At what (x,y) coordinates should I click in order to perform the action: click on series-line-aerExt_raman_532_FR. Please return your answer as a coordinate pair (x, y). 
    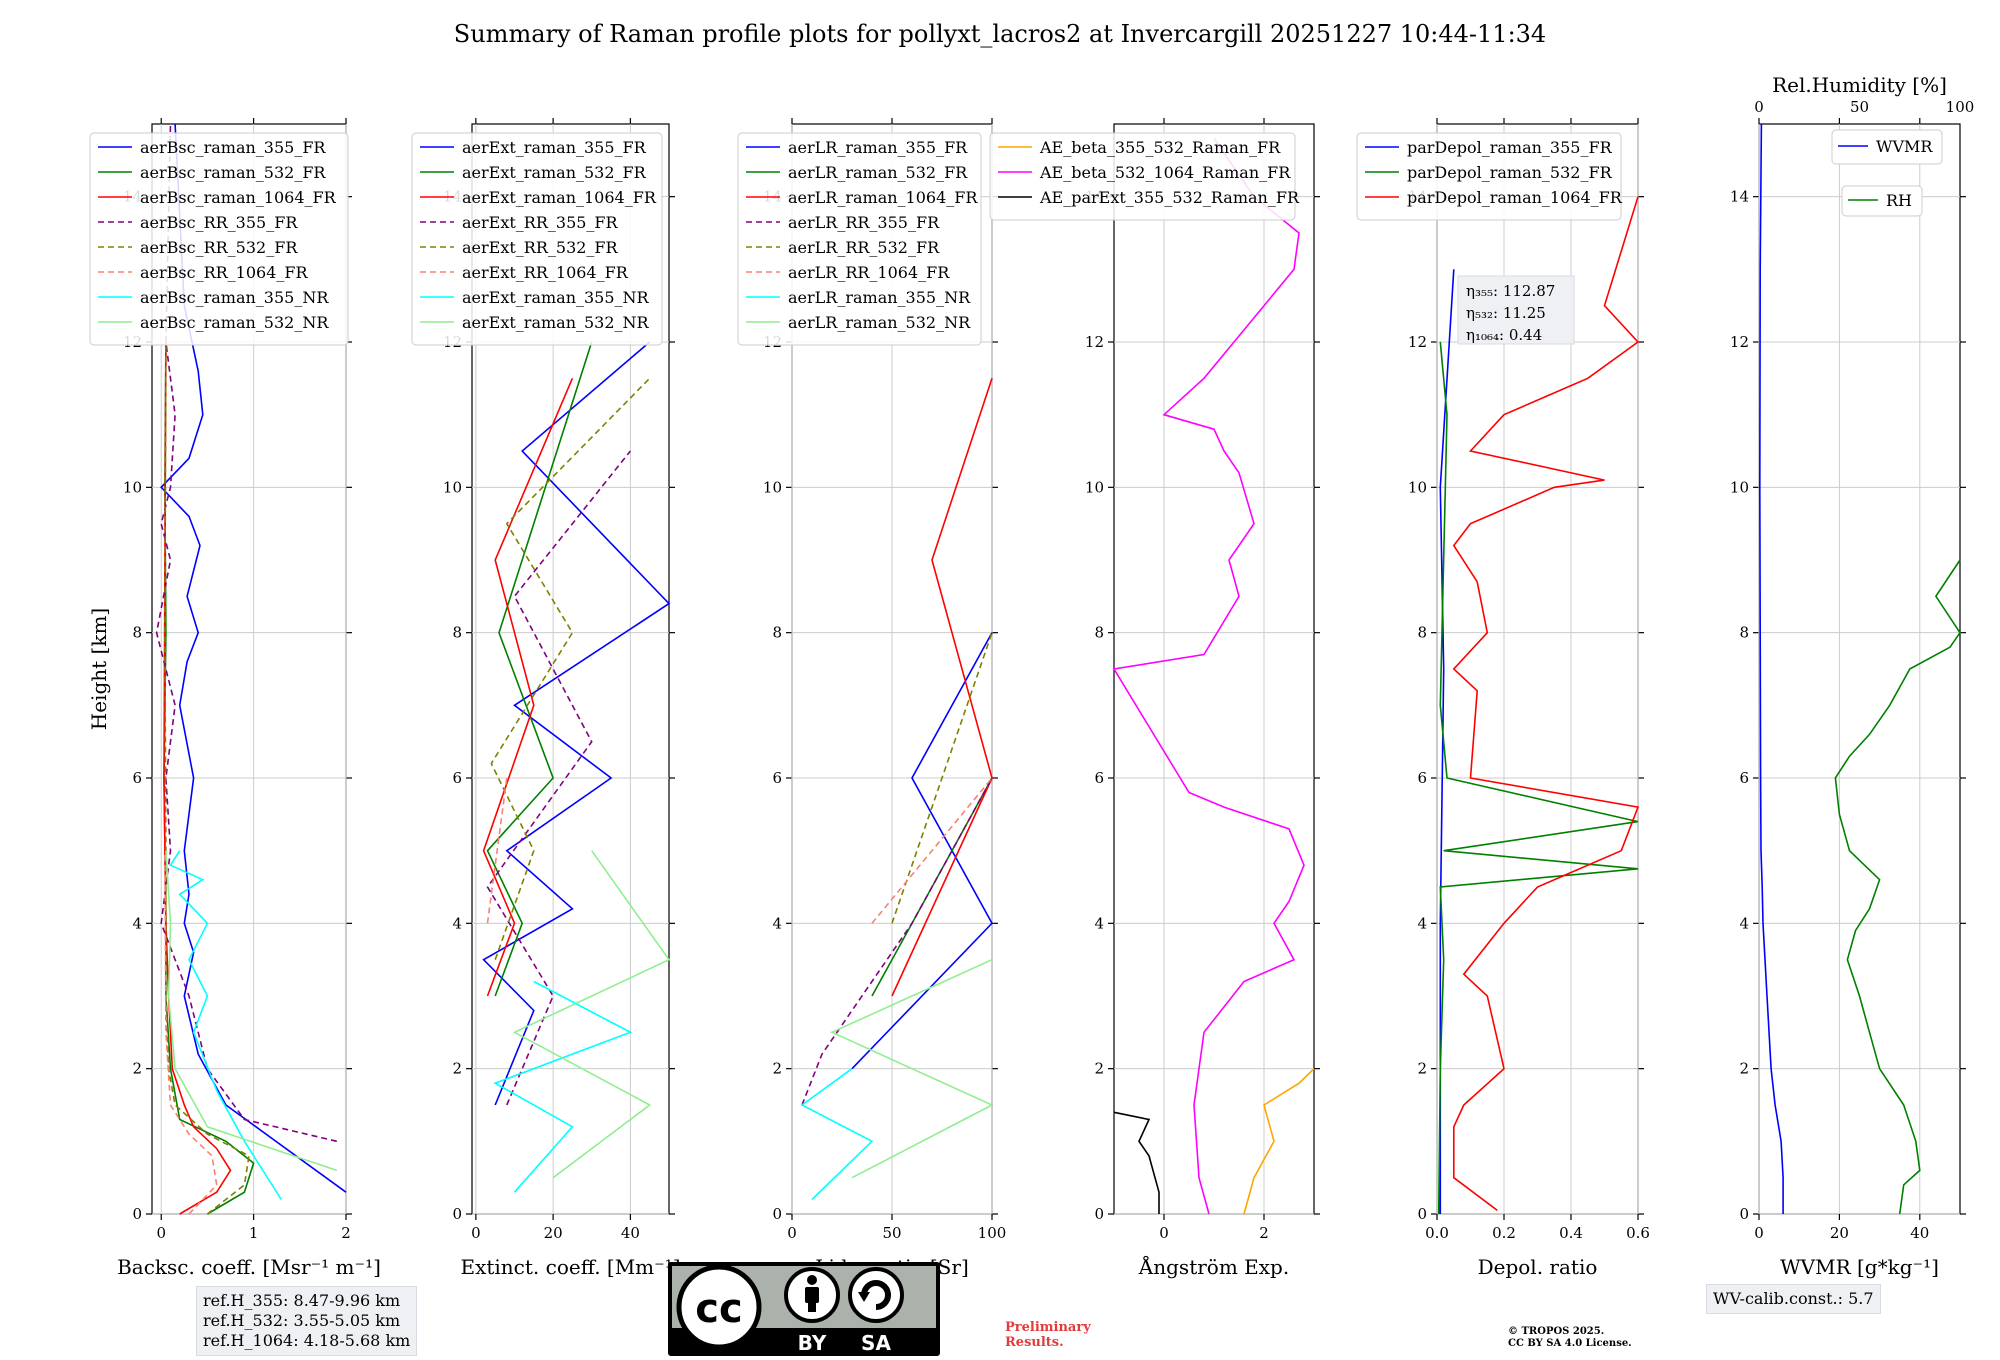
    Looking at the image, I should click on (539, 669).